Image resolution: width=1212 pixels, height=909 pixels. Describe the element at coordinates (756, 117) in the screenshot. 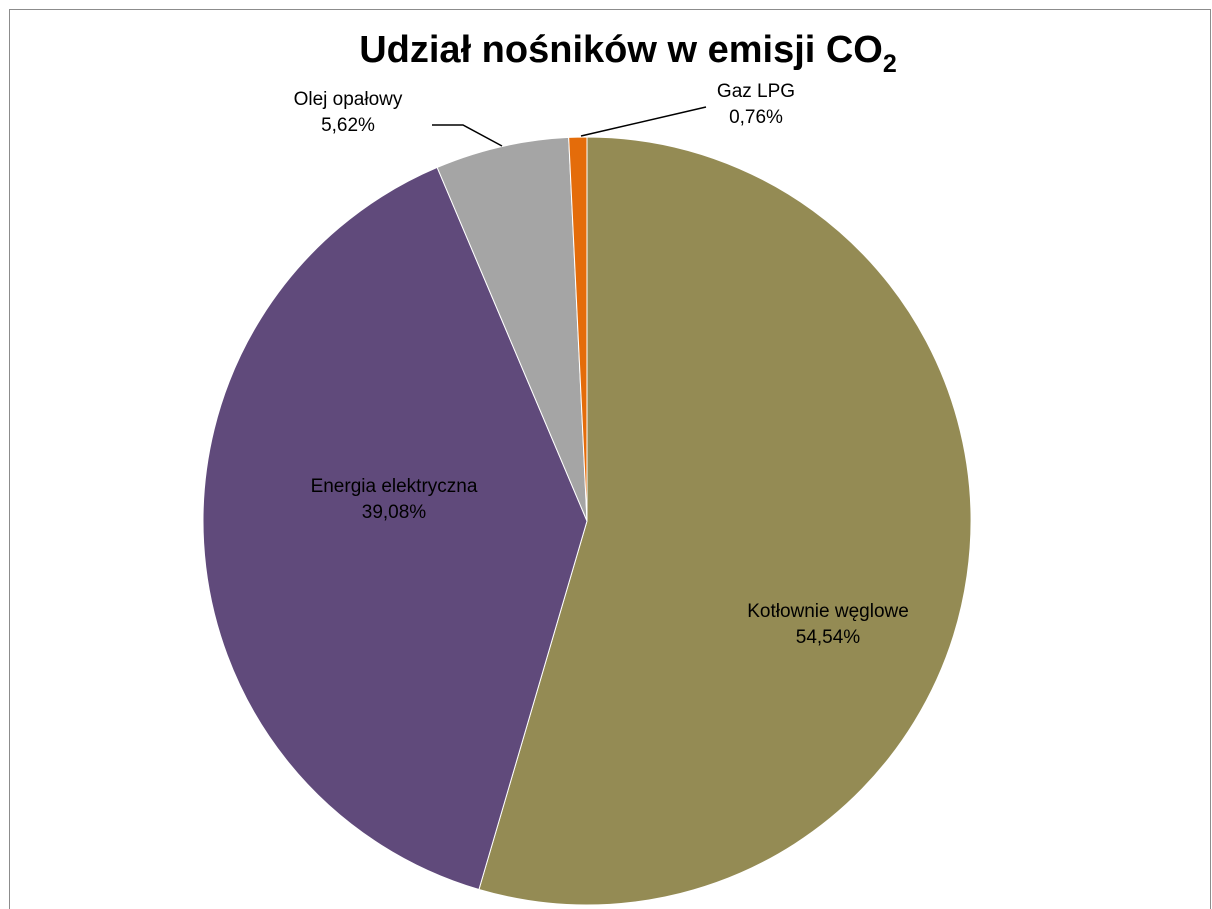

I see `data-label-percent: 0,76%` at that location.